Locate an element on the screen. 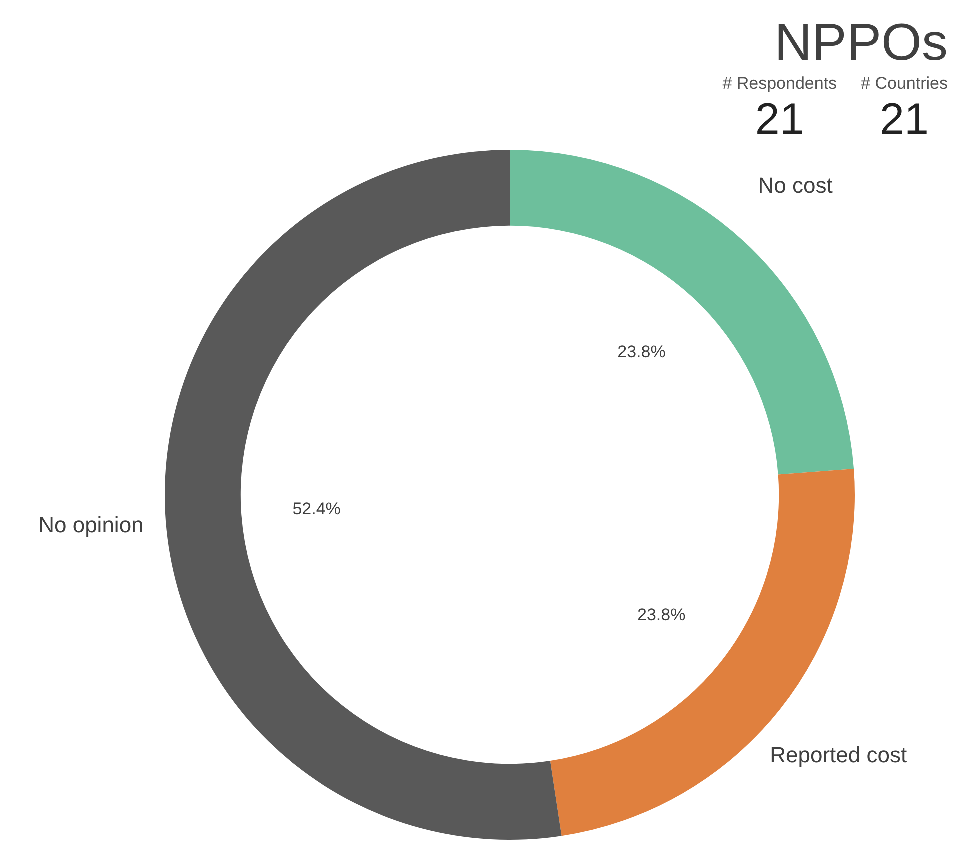  slice-label: Reported cost is located at coordinates (839, 755).